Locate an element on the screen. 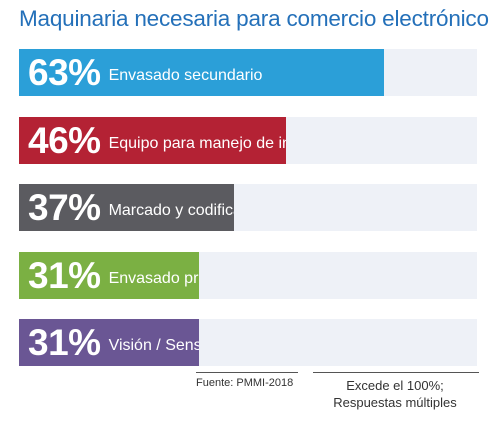 This screenshot has height=424, width=500. footnote-line-1: Excede el 100%; is located at coordinates (395, 385).